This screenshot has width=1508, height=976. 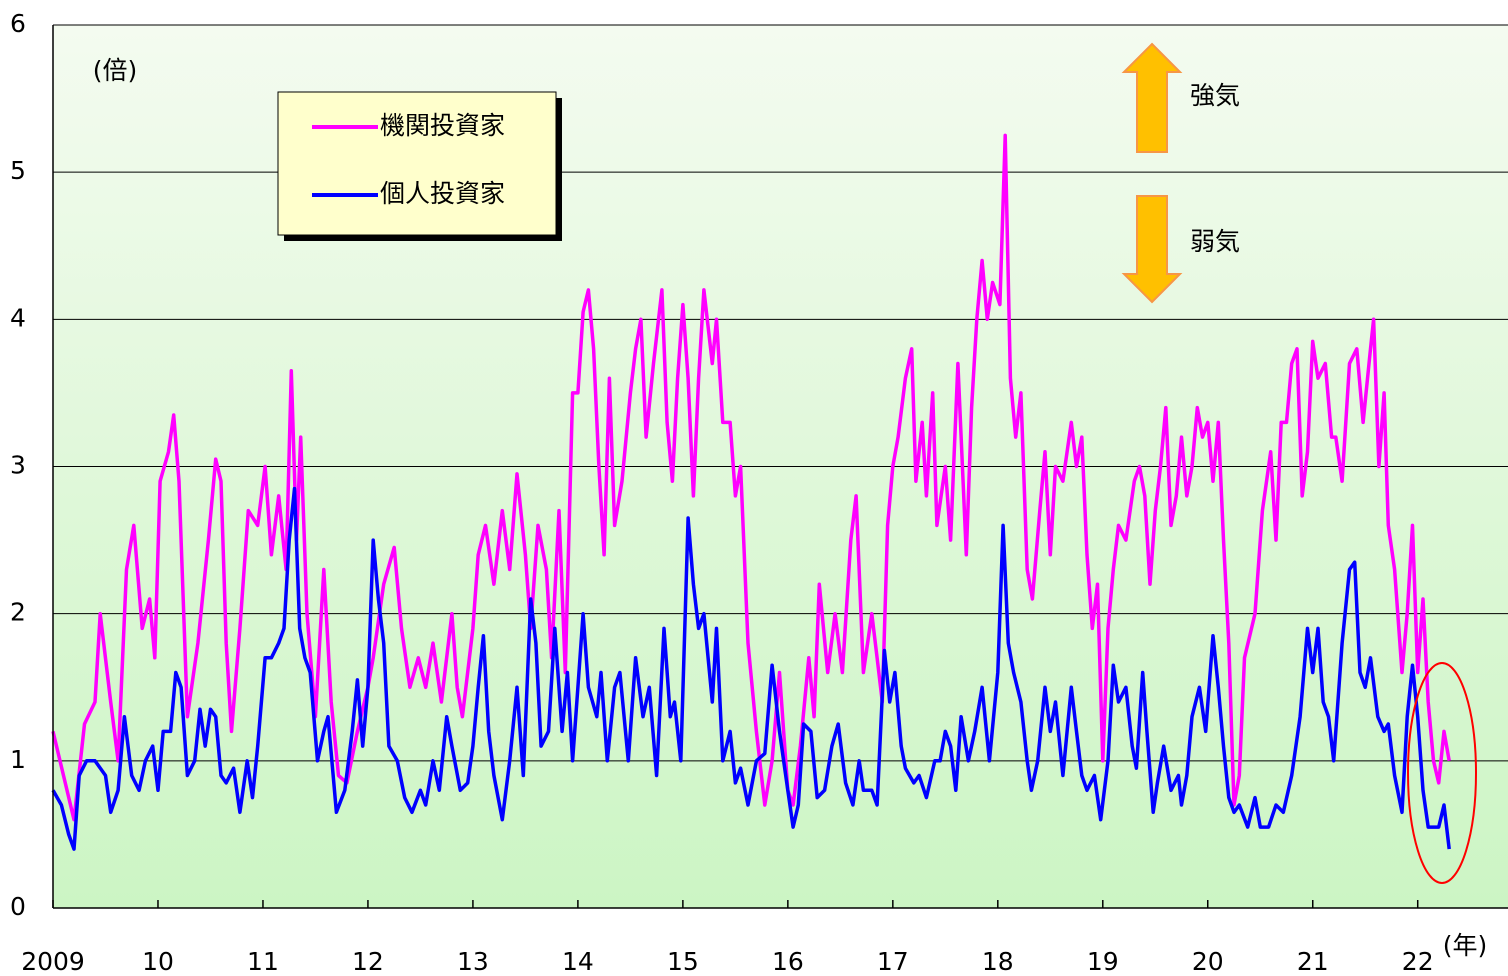 I want to click on y-tick-label: 5, so click(x=18, y=170).